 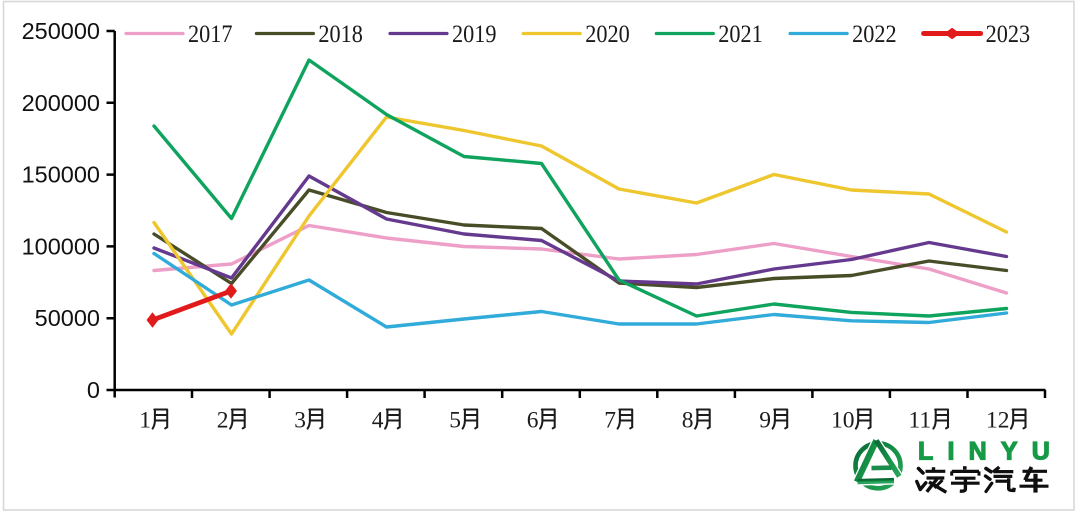 What do you see at coordinates (843, 420) in the screenshot?
I see `svg-text: 10` at bounding box center [843, 420].